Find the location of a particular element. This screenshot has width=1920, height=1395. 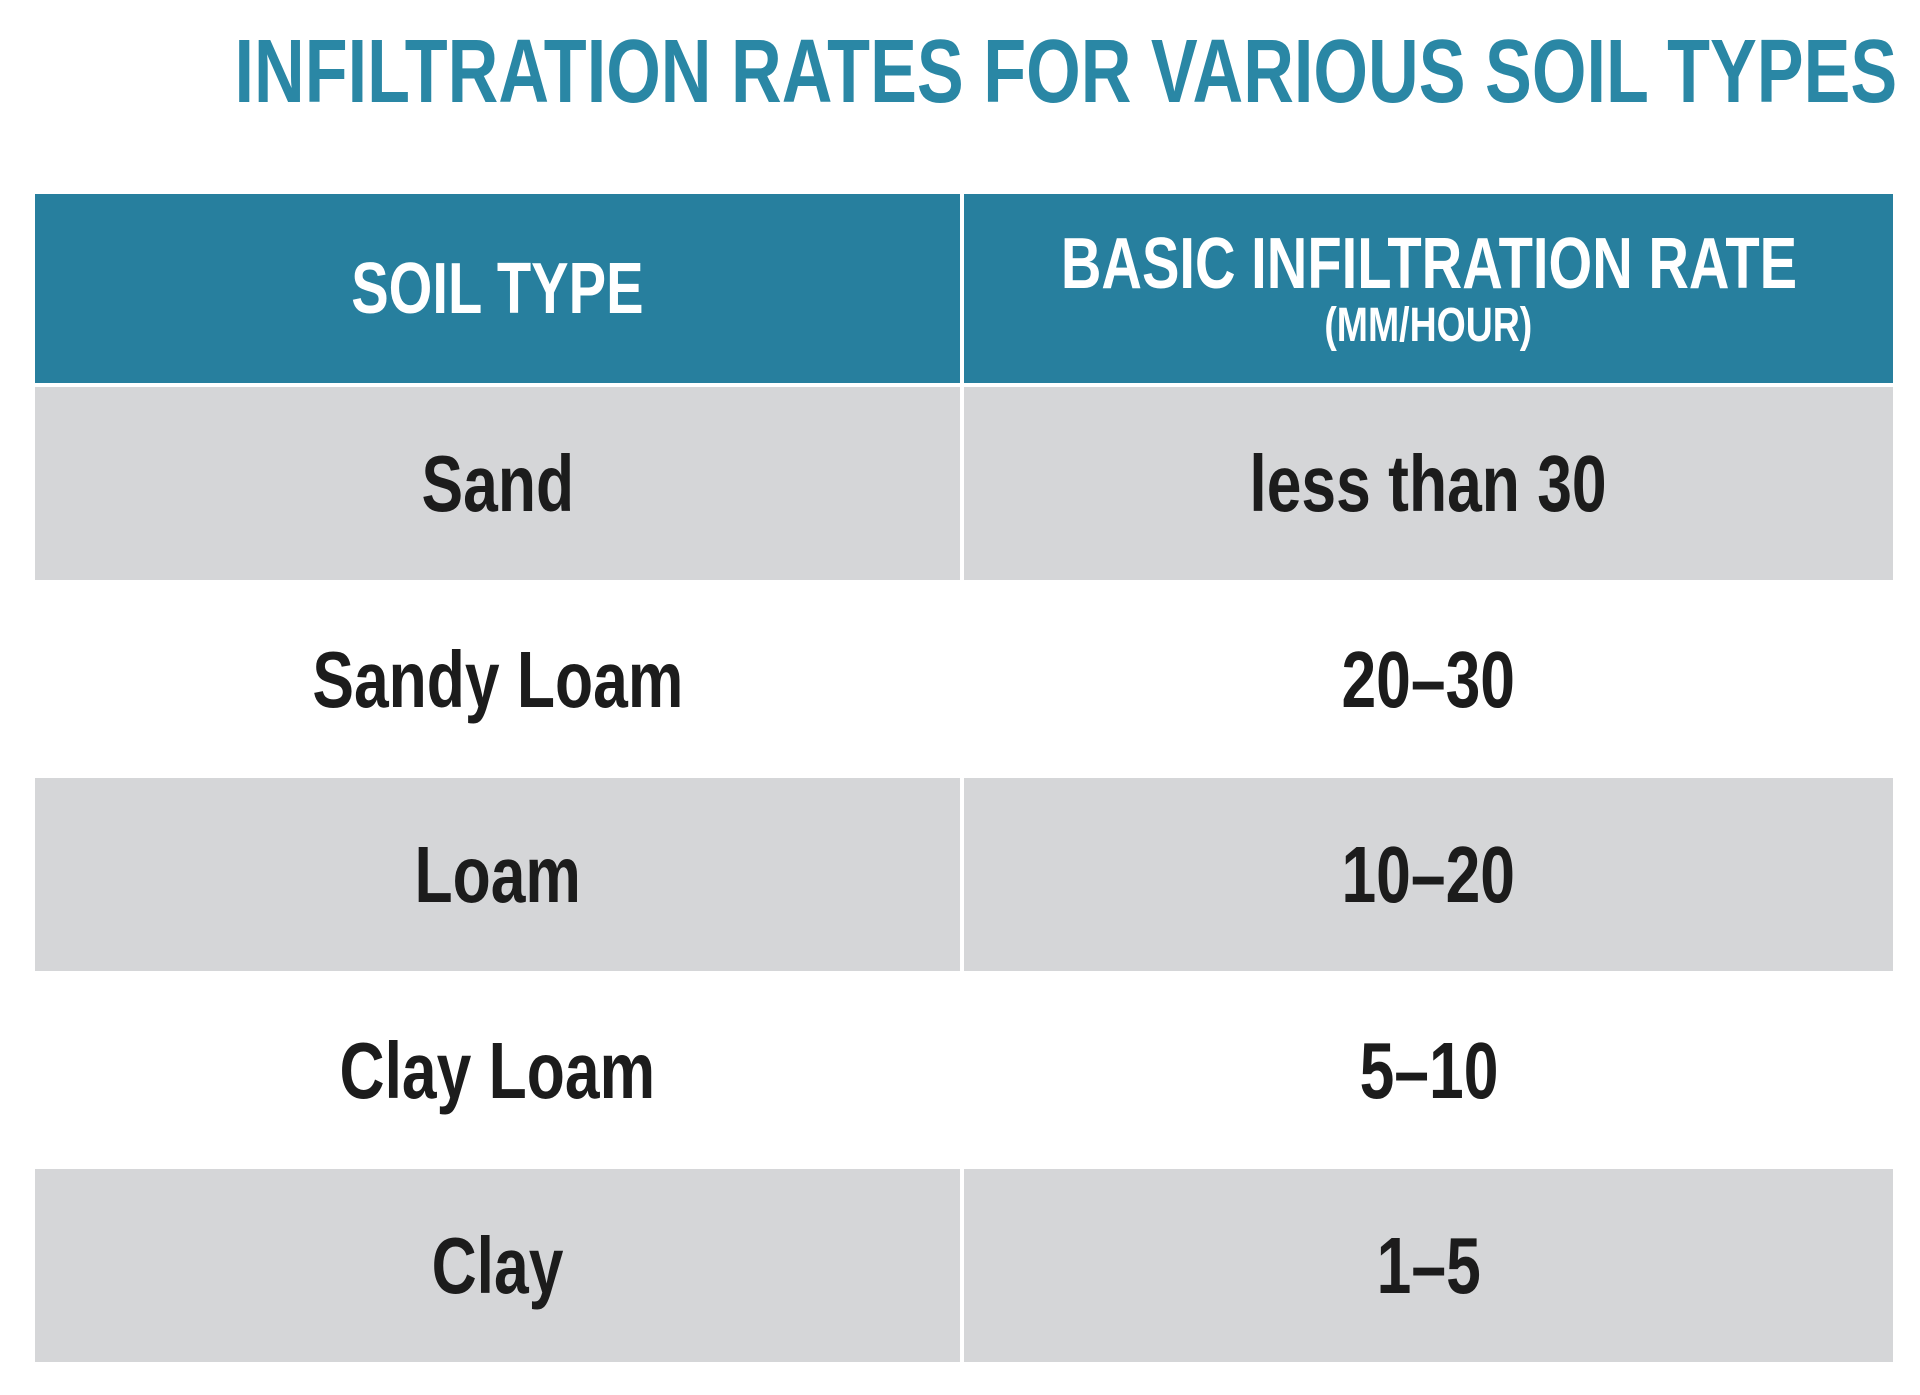

cell-text: Loam is located at coordinates (497, 874).